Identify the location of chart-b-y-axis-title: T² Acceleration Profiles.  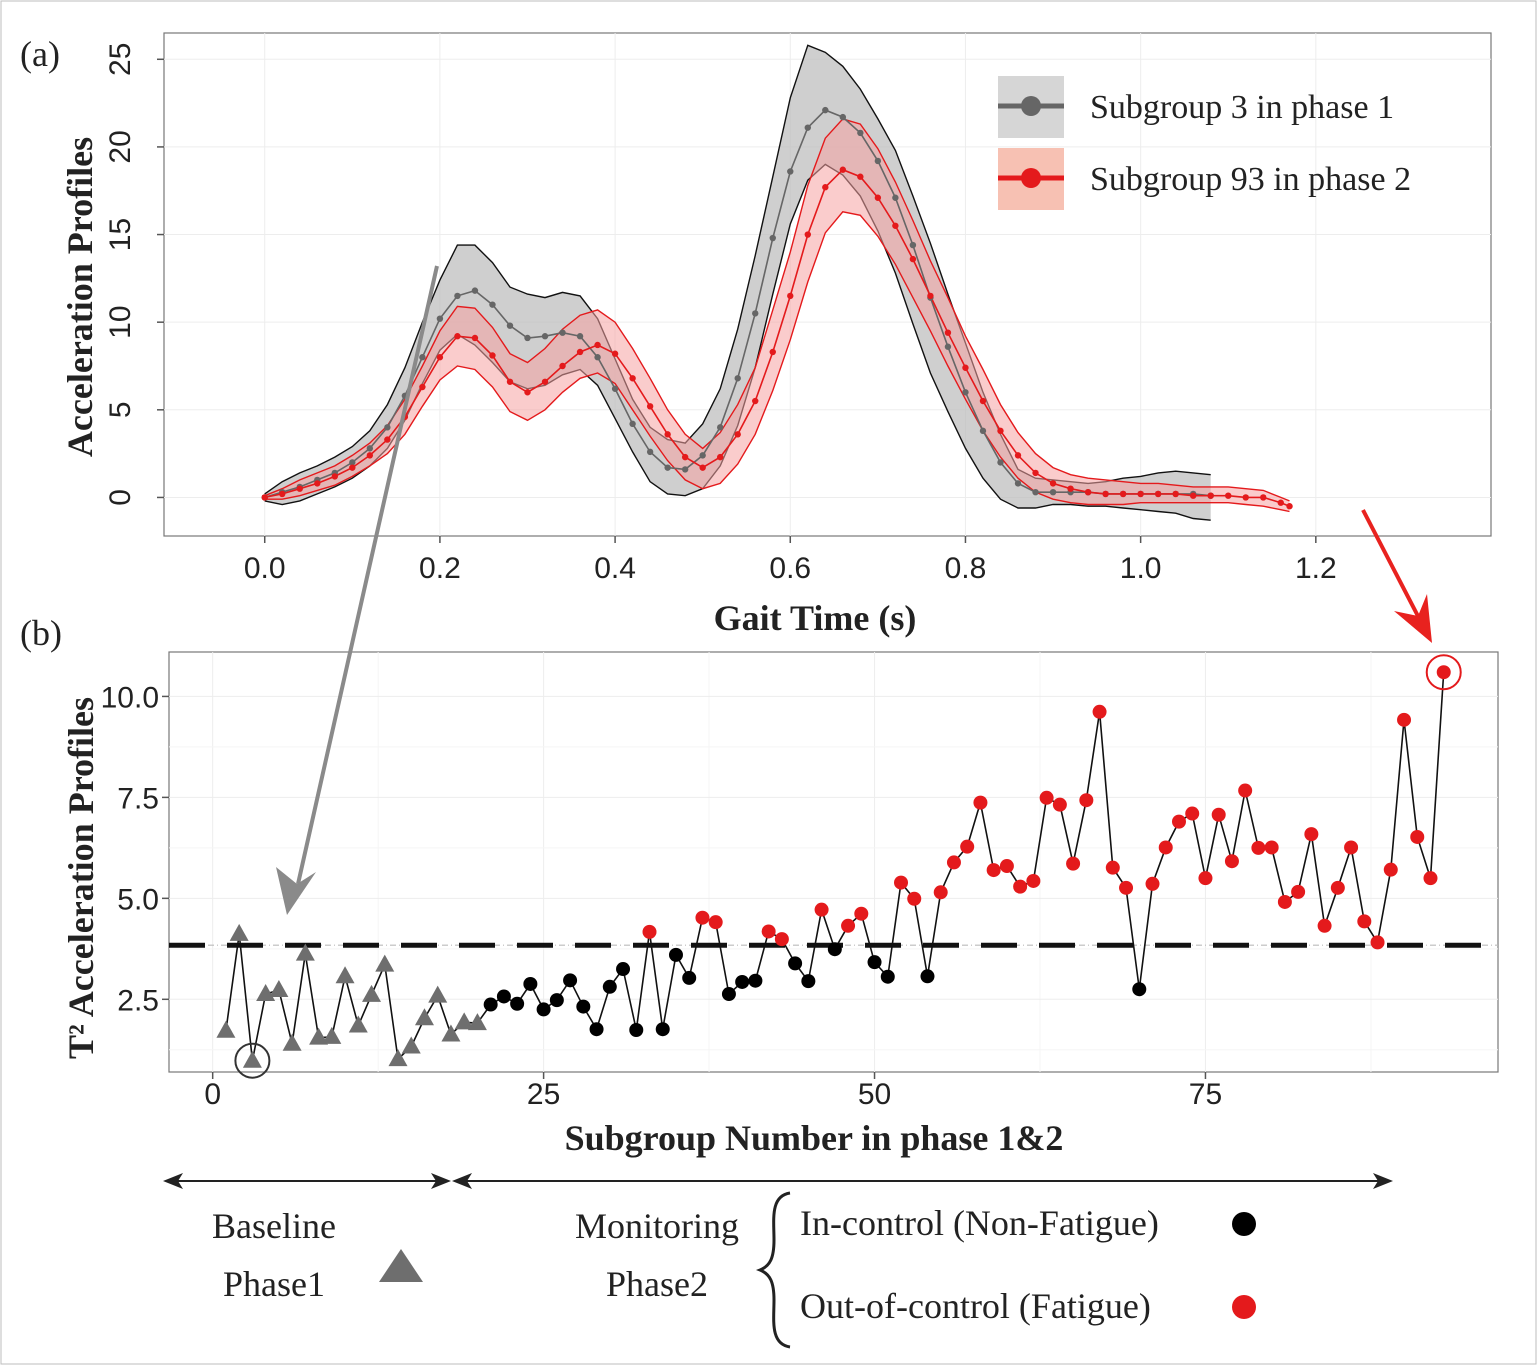
(81, 878).